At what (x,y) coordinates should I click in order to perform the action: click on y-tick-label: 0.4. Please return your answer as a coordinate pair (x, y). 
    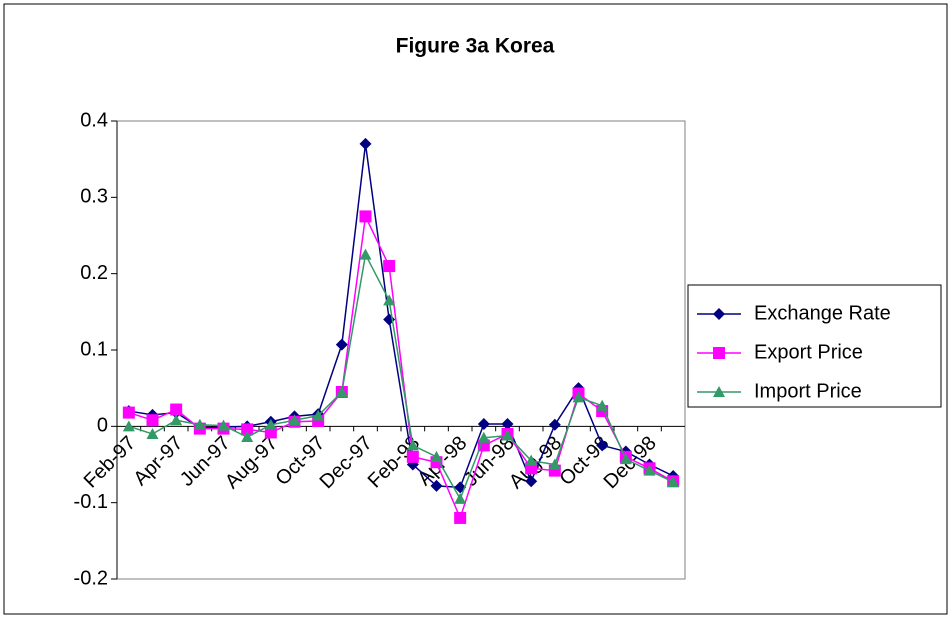
    Looking at the image, I should click on (94, 120).